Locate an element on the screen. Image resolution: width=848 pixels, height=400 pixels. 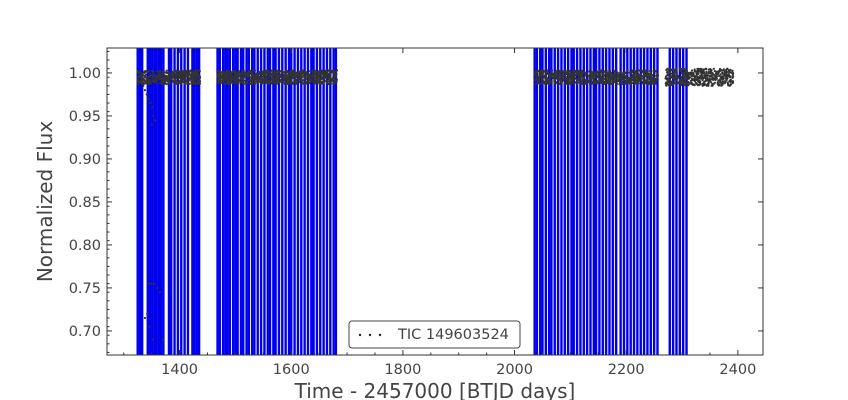
legend-dot is located at coordinates (380, 335).